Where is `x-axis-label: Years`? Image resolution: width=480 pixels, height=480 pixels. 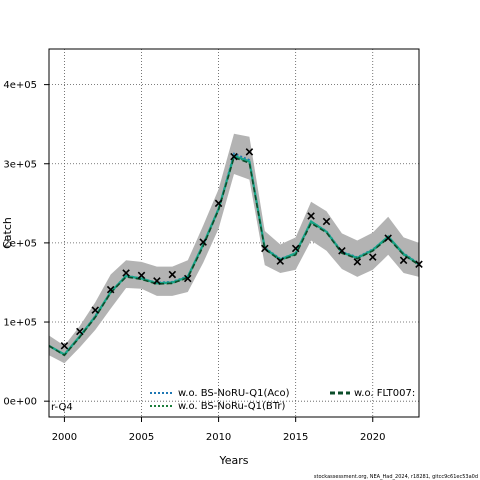 x-axis-label: Years is located at coordinates (233, 460).